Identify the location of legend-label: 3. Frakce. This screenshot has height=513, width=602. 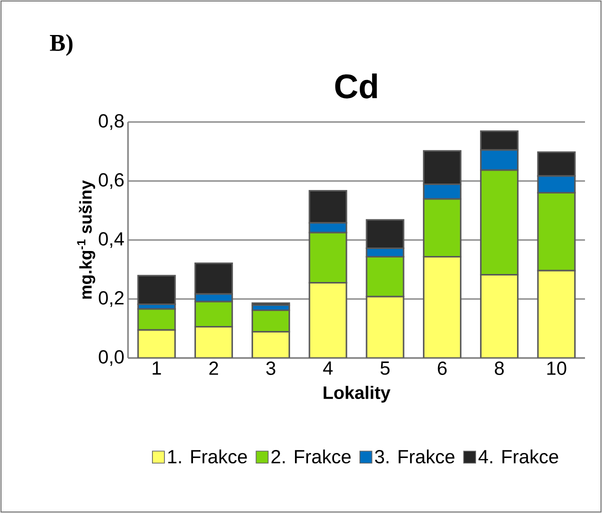
(414, 456).